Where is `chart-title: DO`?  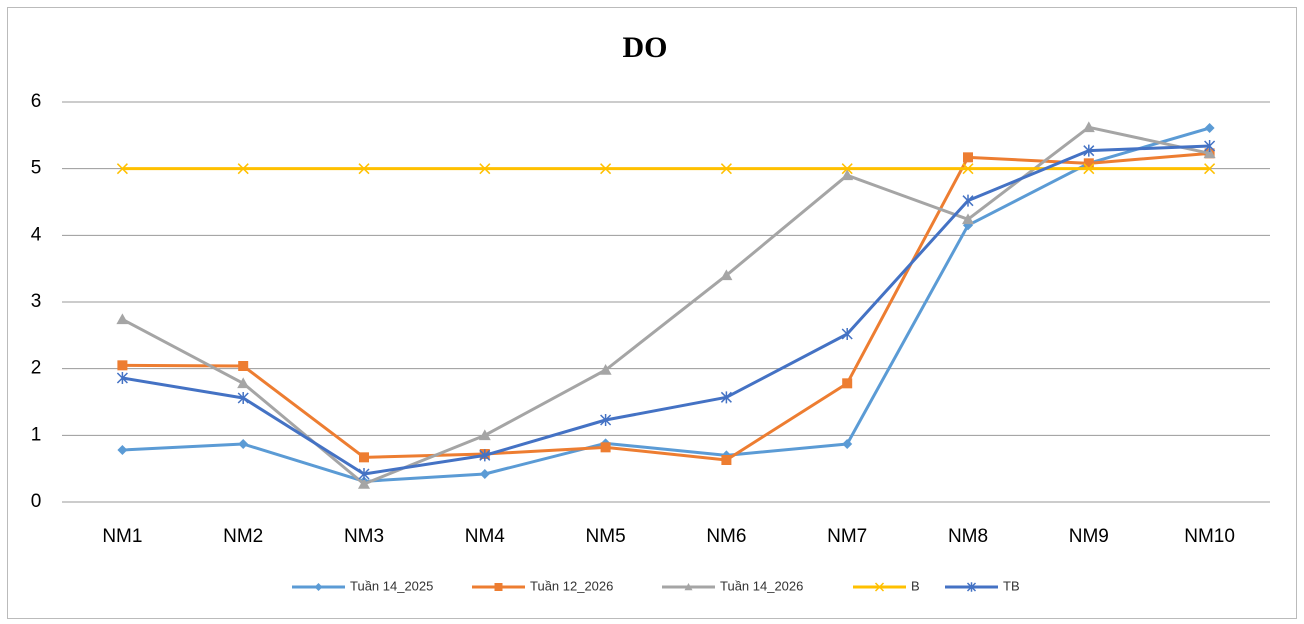
chart-title: DO is located at coordinates (645, 47).